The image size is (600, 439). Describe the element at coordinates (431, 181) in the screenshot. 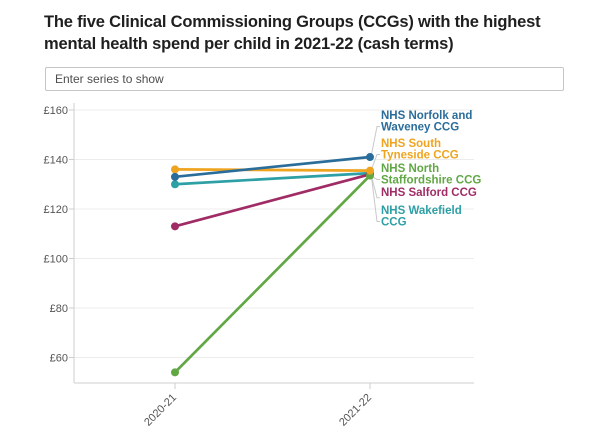

I see `series-label: Staffordshire CCG` at that location.